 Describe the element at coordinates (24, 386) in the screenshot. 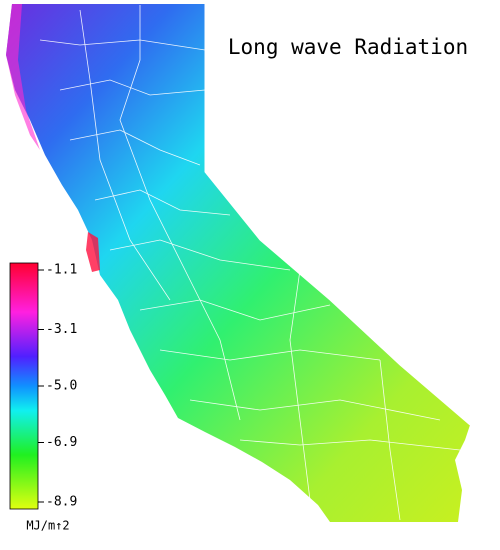

I see `color-bar` at that location.